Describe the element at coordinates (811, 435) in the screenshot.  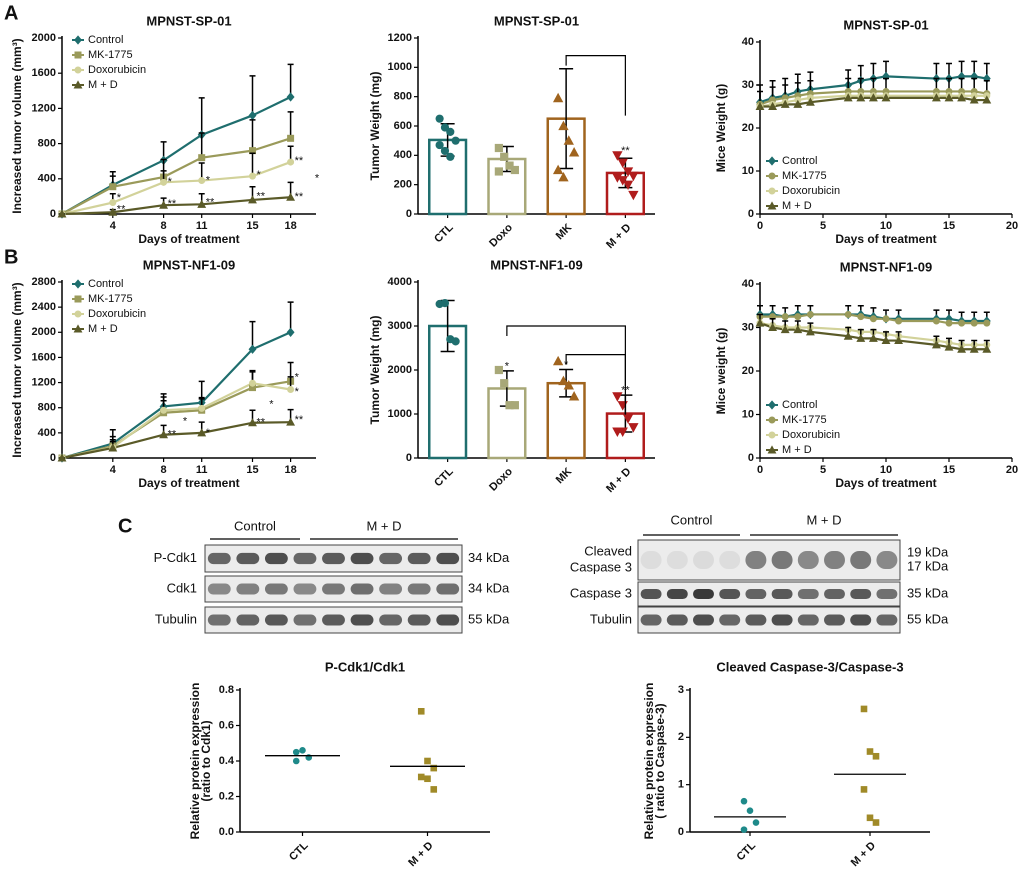
I see `legend-label: Doxorubicin` at that location.